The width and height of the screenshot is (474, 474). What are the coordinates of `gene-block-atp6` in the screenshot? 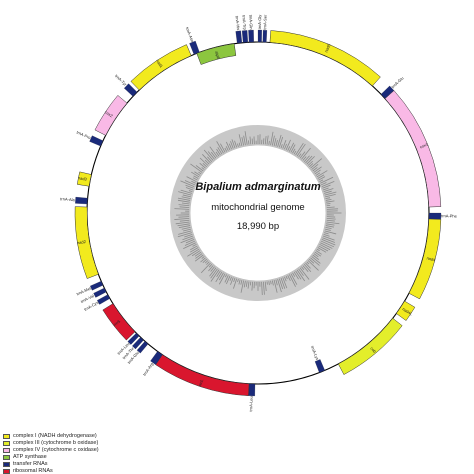 It's located at (216, 54).